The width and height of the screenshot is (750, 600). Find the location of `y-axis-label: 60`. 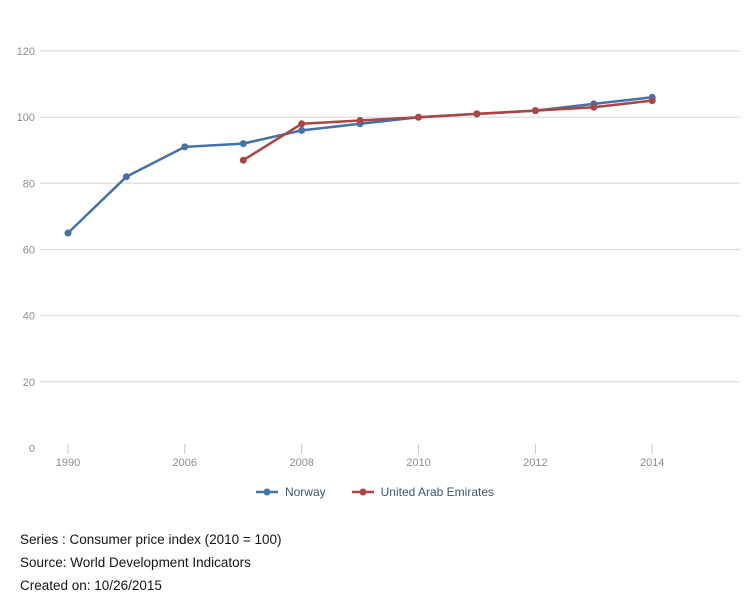

y-axis-label: 60 is located at coordinates (29, 251).